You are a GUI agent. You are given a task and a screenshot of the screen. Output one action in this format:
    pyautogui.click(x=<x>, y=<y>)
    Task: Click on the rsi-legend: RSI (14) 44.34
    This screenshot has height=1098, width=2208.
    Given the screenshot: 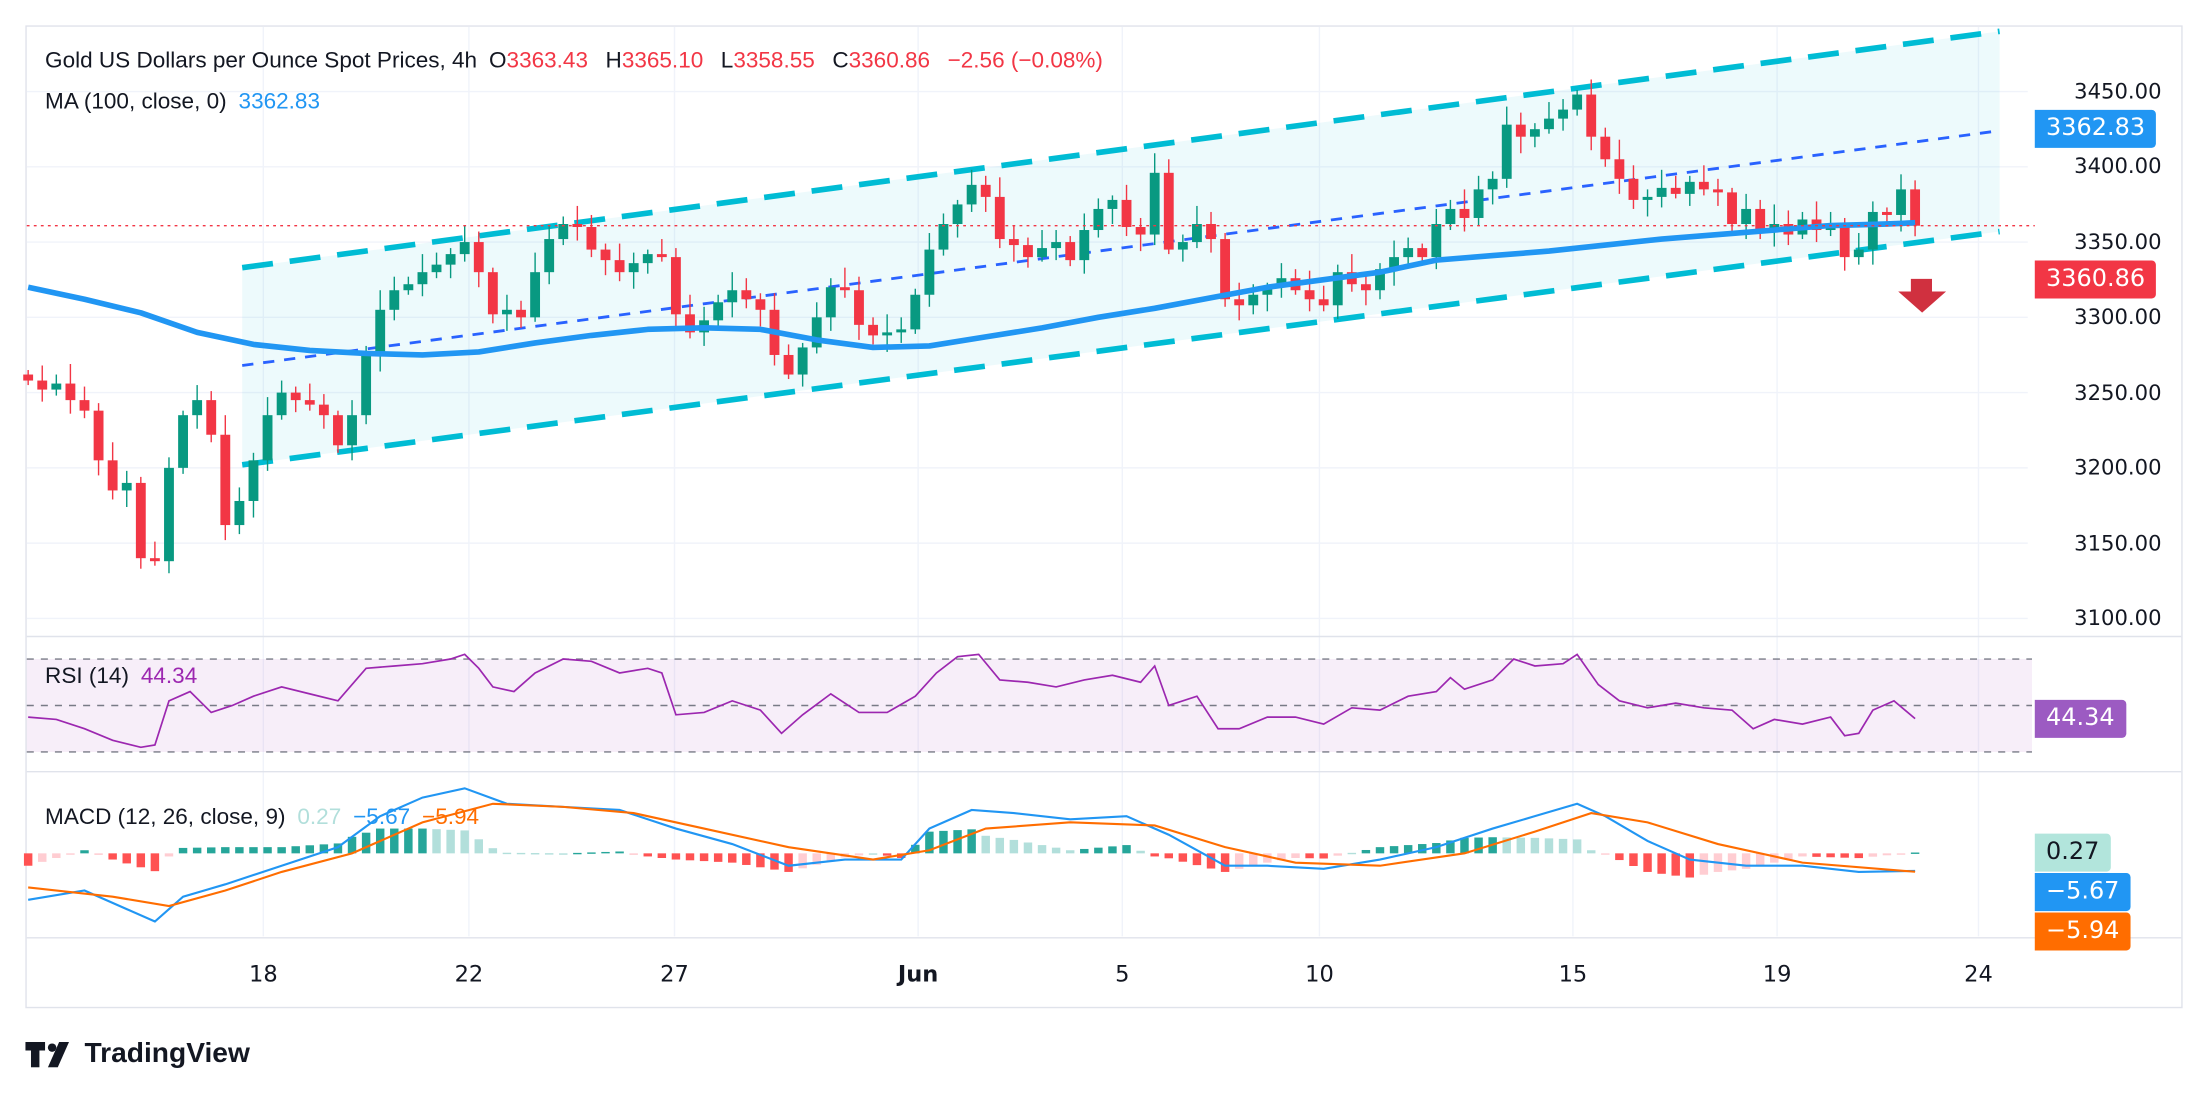 What is the action you would take?
    pyautogui.click(x=124, y=677)
    